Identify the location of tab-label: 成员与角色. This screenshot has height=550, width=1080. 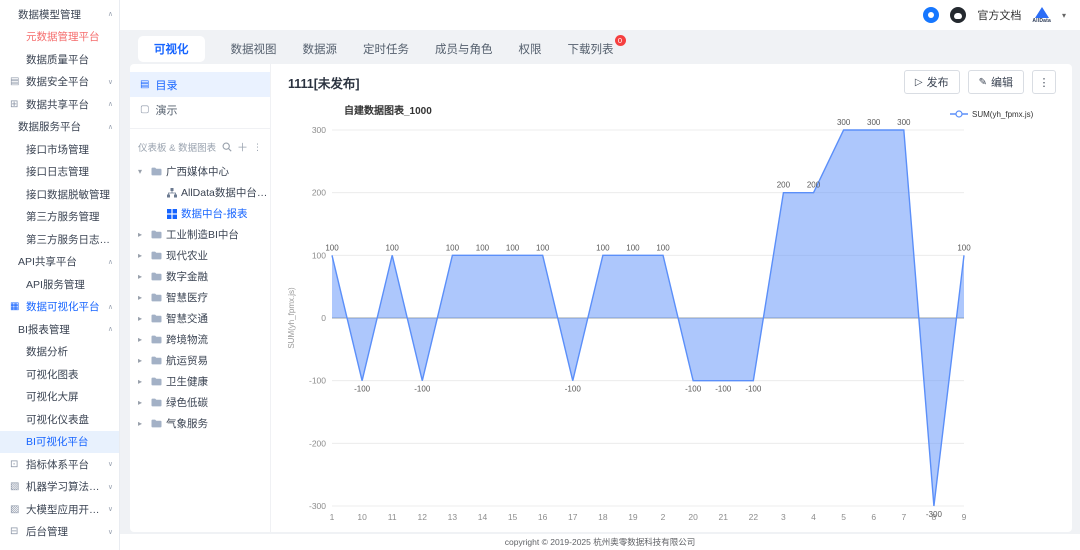
(464, 50).